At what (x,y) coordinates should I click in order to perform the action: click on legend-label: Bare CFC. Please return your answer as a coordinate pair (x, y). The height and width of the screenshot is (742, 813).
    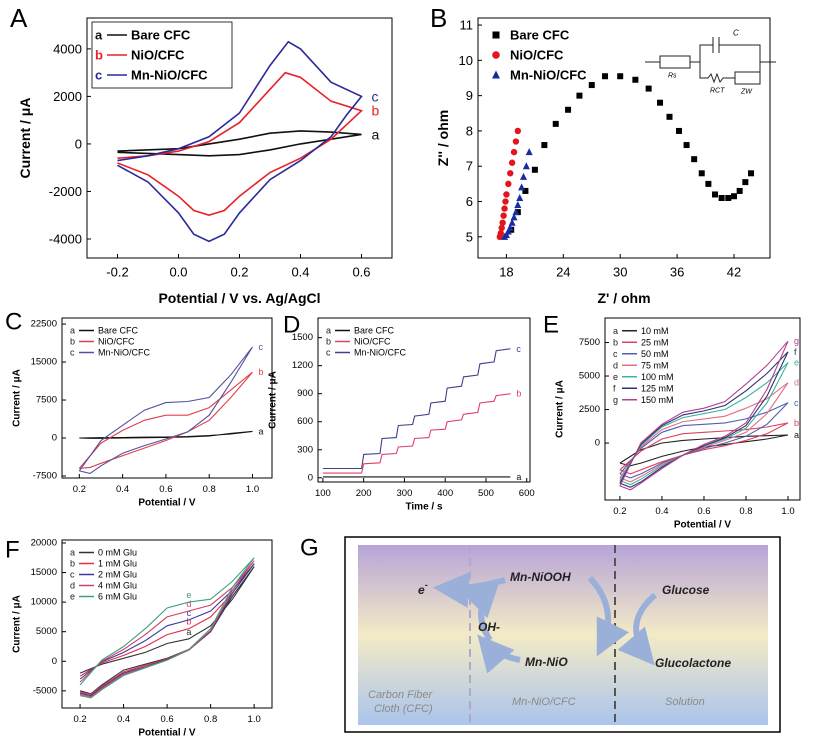
    Looking at the image, I should click on (374, 331).